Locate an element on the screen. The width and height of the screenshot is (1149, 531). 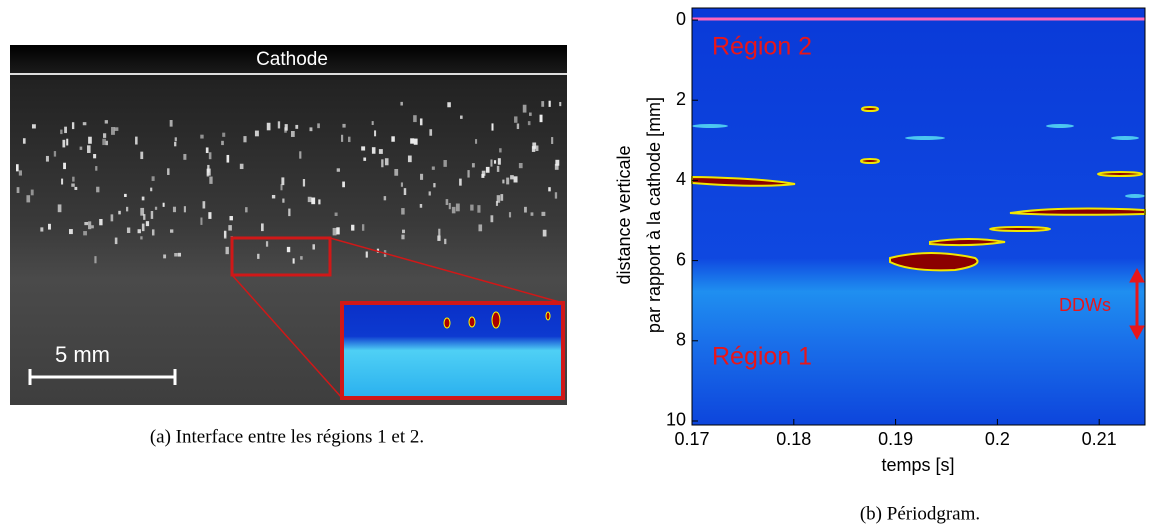
x-tick-label: 0.21 is located at coordinates (1099, 439).